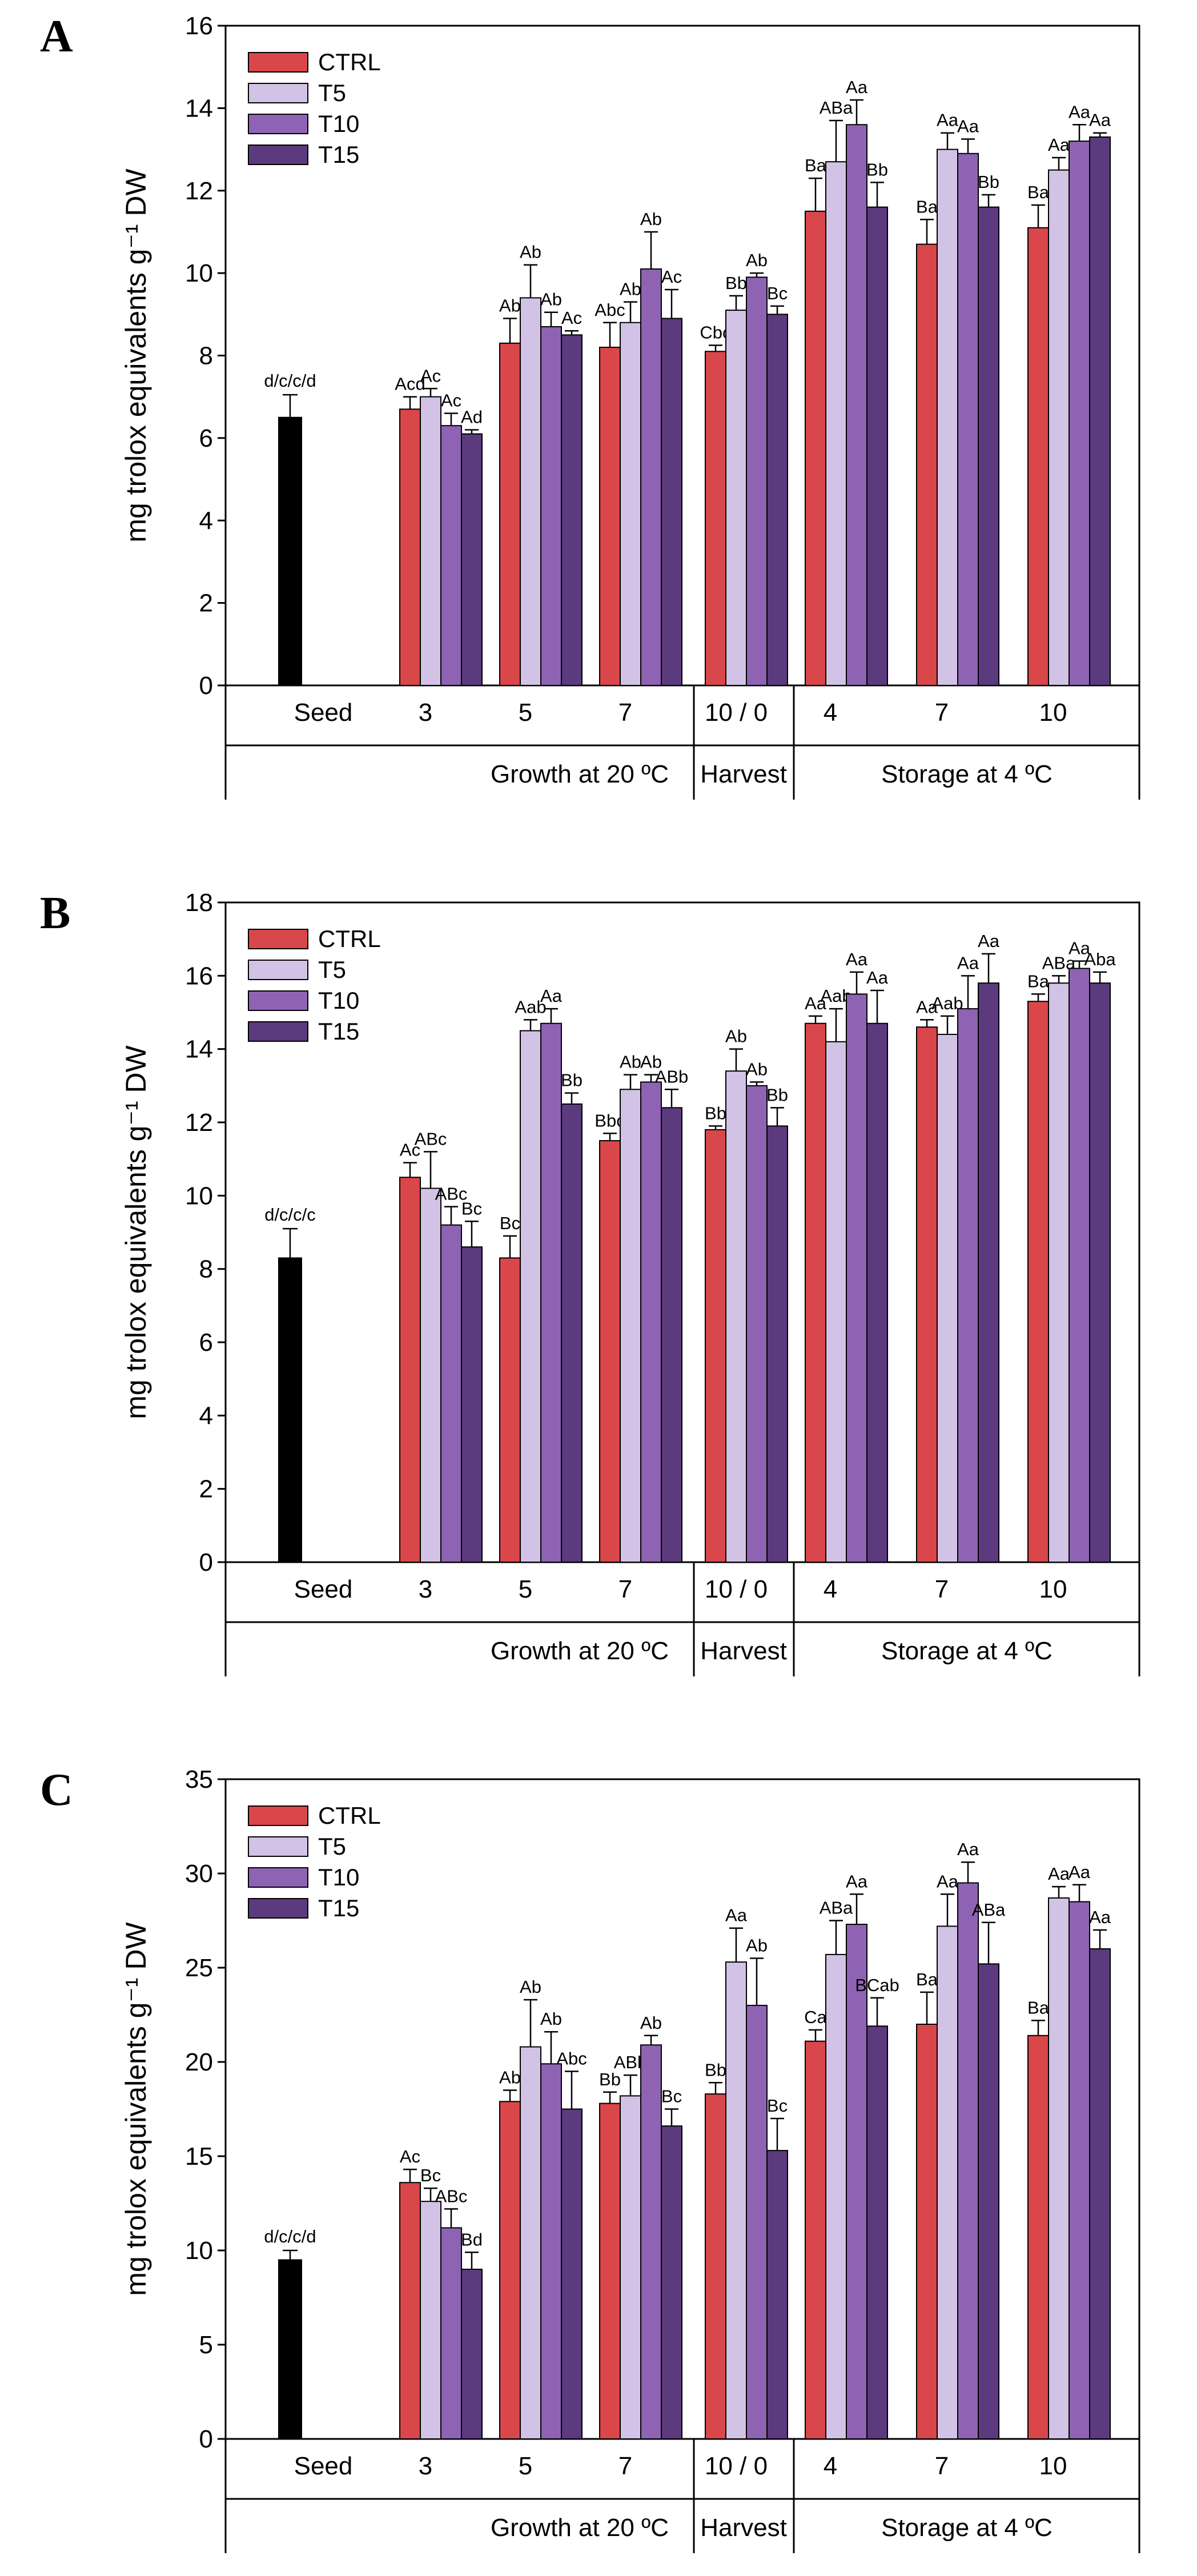 The image size is (1197, 2576). What do you see at coordinates (815, 2017) in the screenshot?
I see `annotation-ctrl: Ca` at bounding box center [815, 2017].